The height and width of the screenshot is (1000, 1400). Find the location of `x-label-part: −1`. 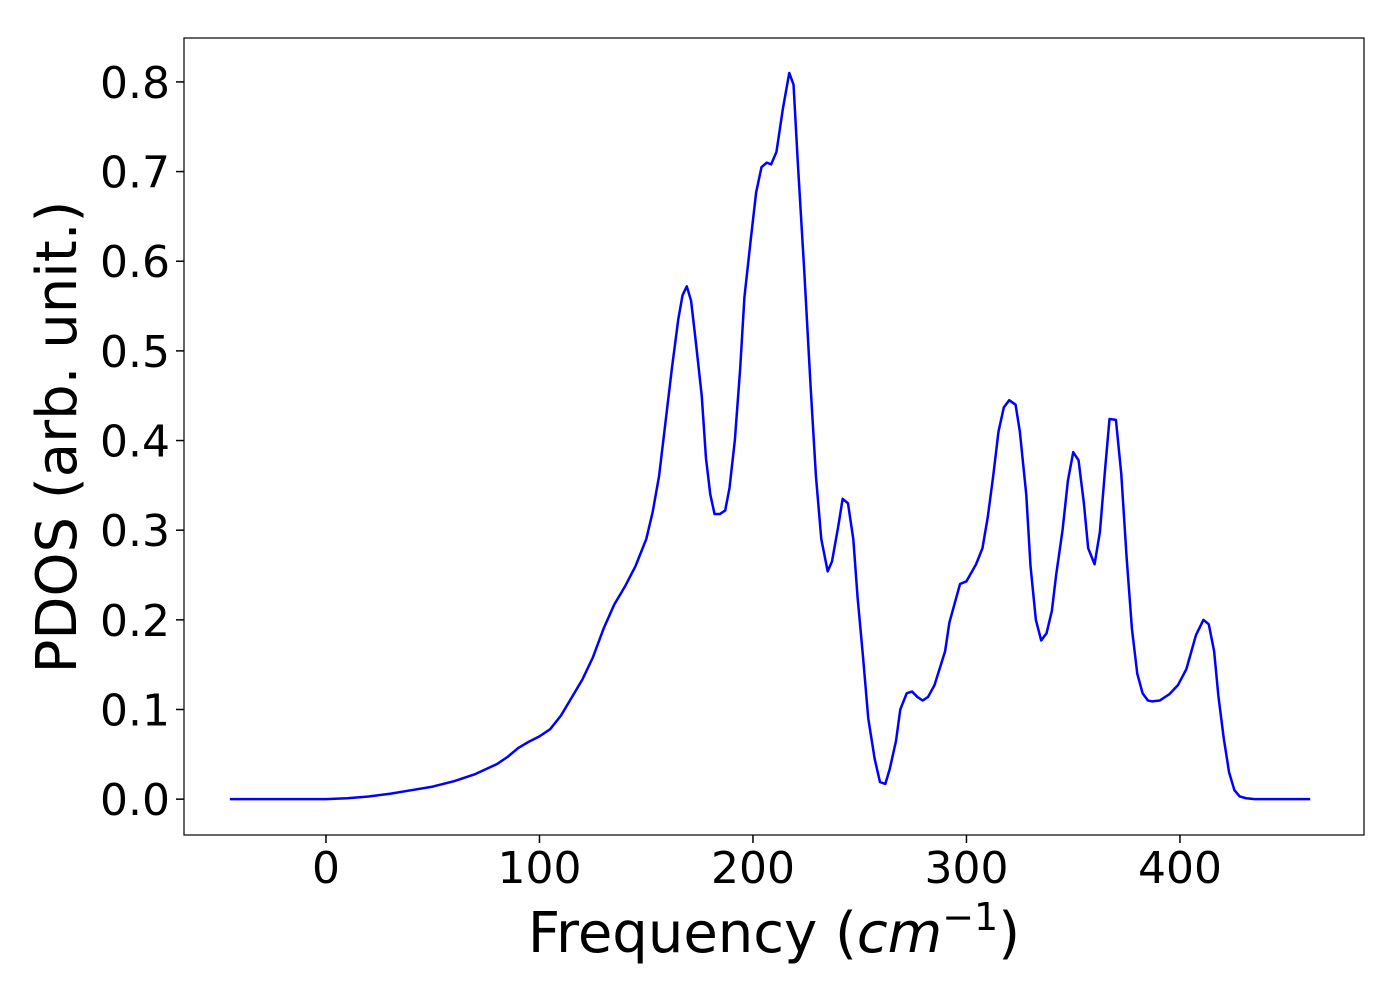

x-label-part: −1 is located at coordinates (970, 917).